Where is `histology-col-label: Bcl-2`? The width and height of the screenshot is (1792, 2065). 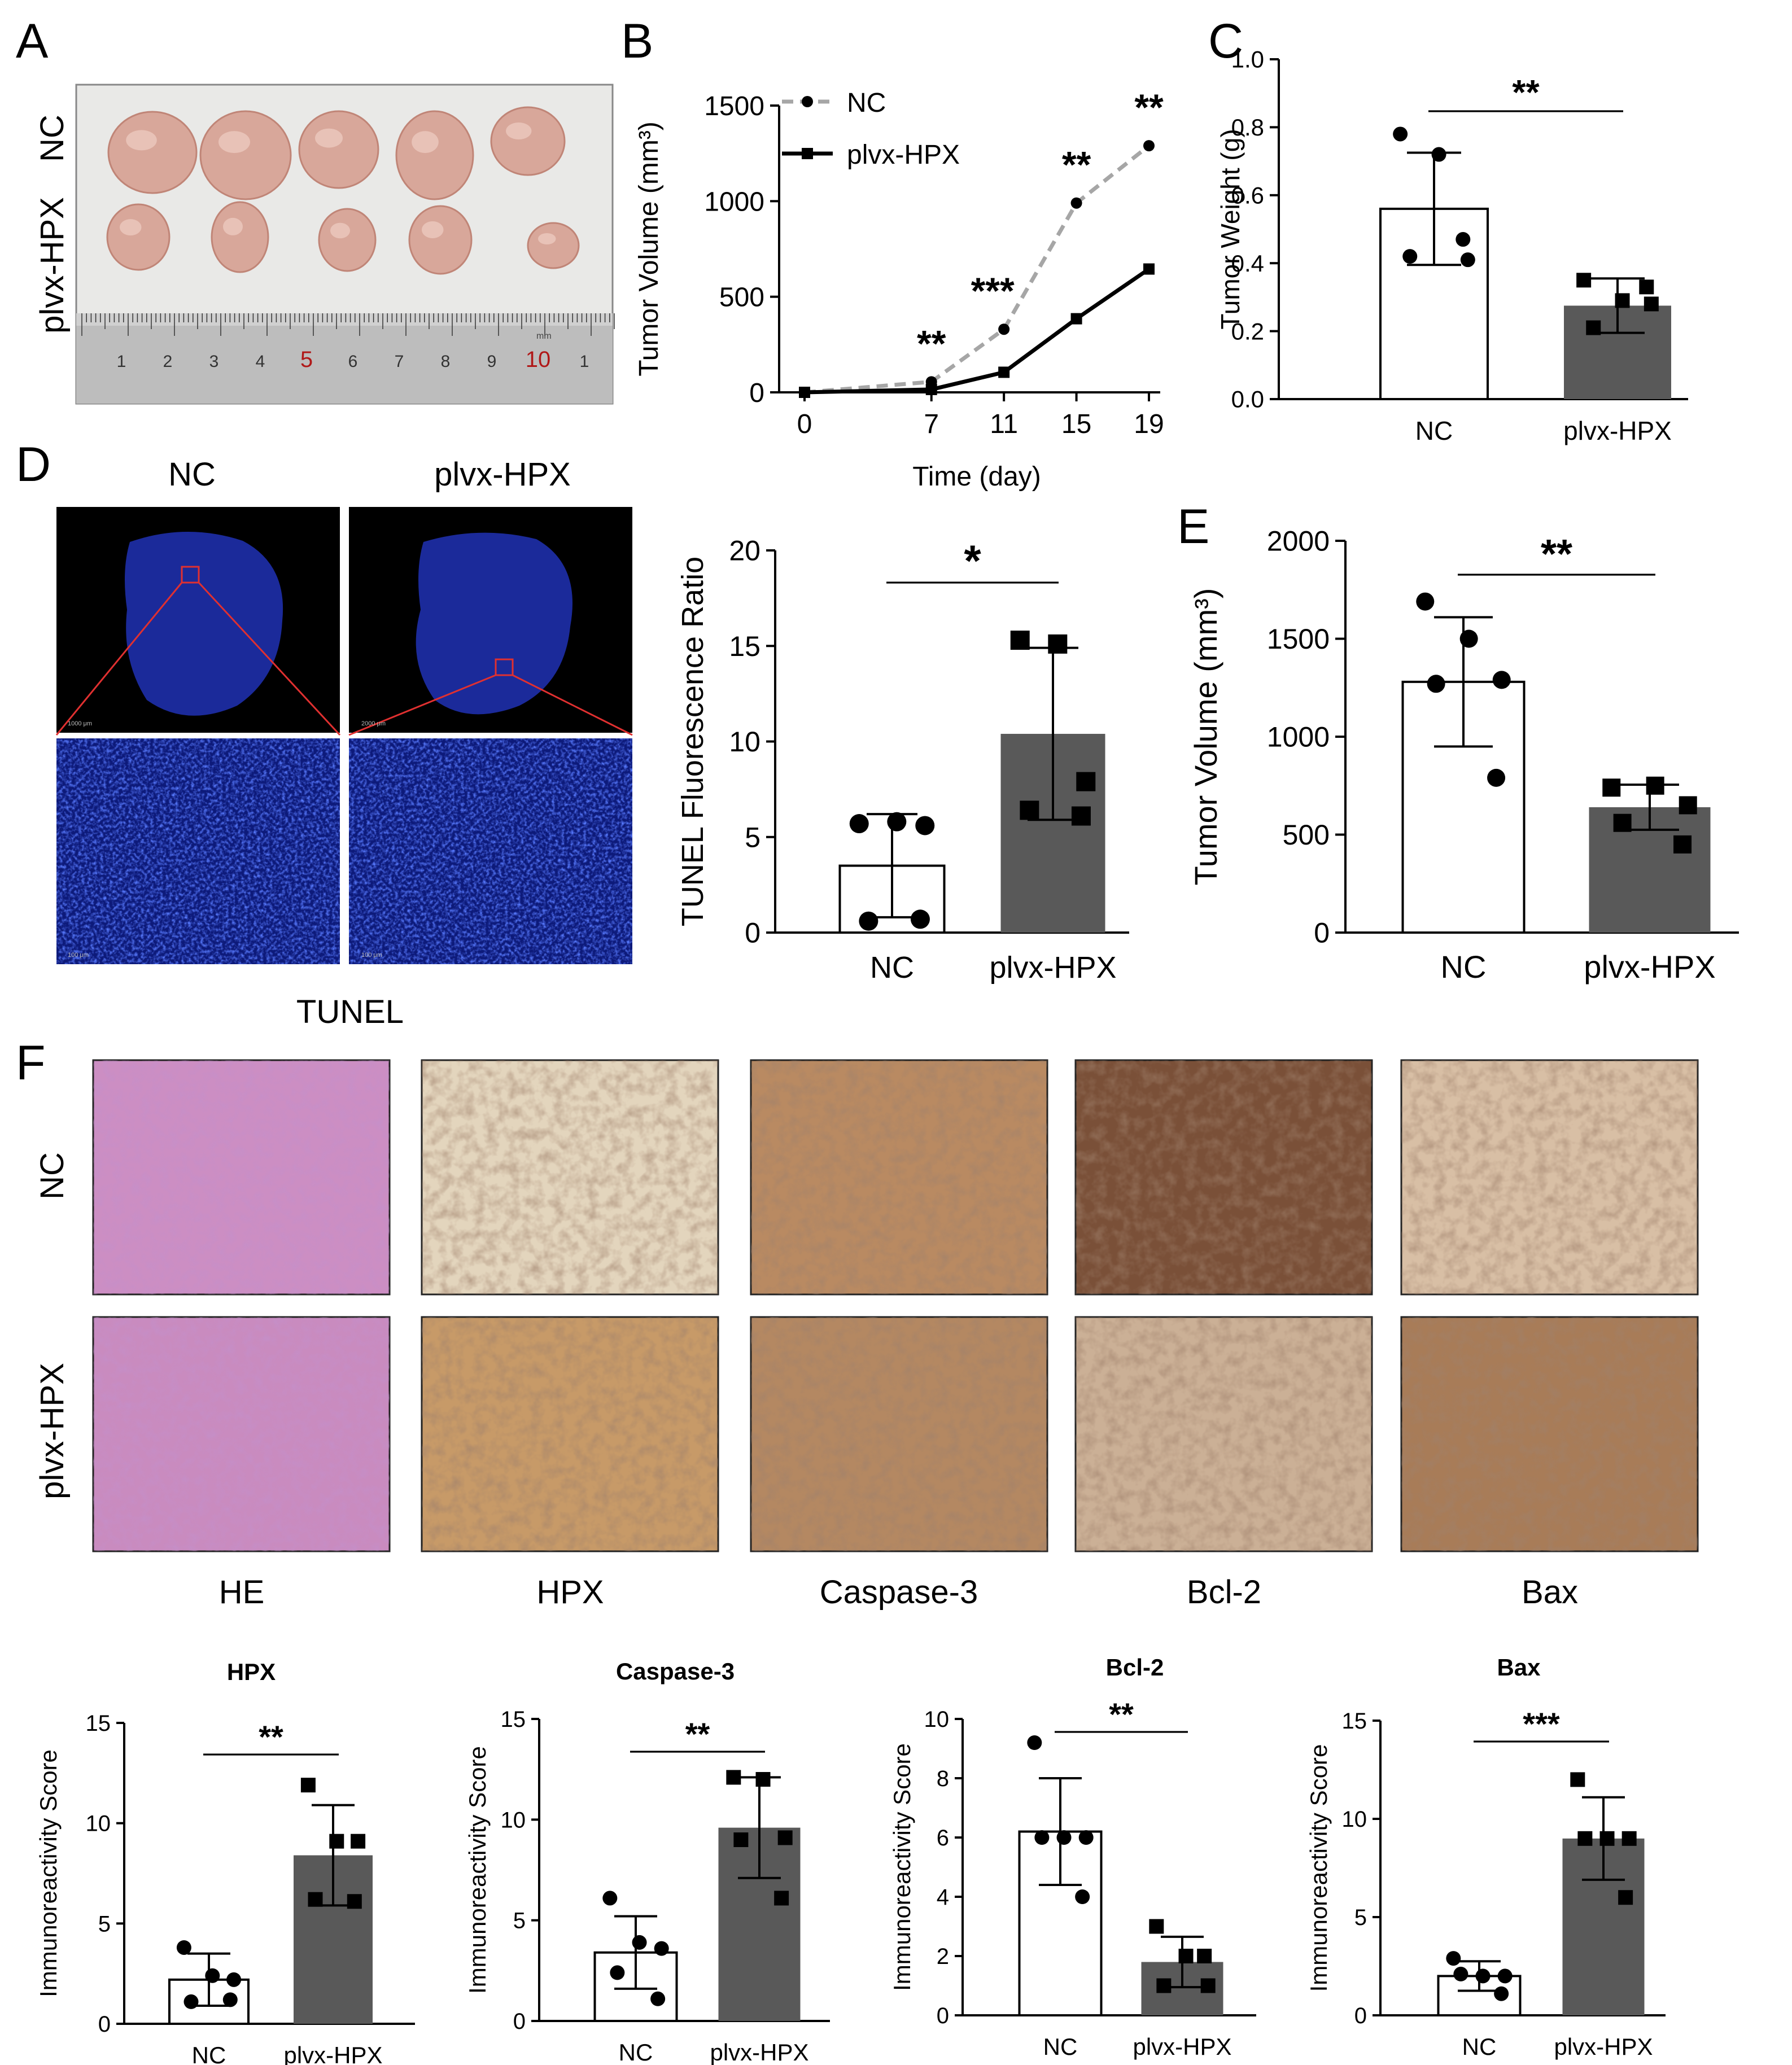
histology-col-label: Bcl-2 is located at coordinates (1224, 1593).